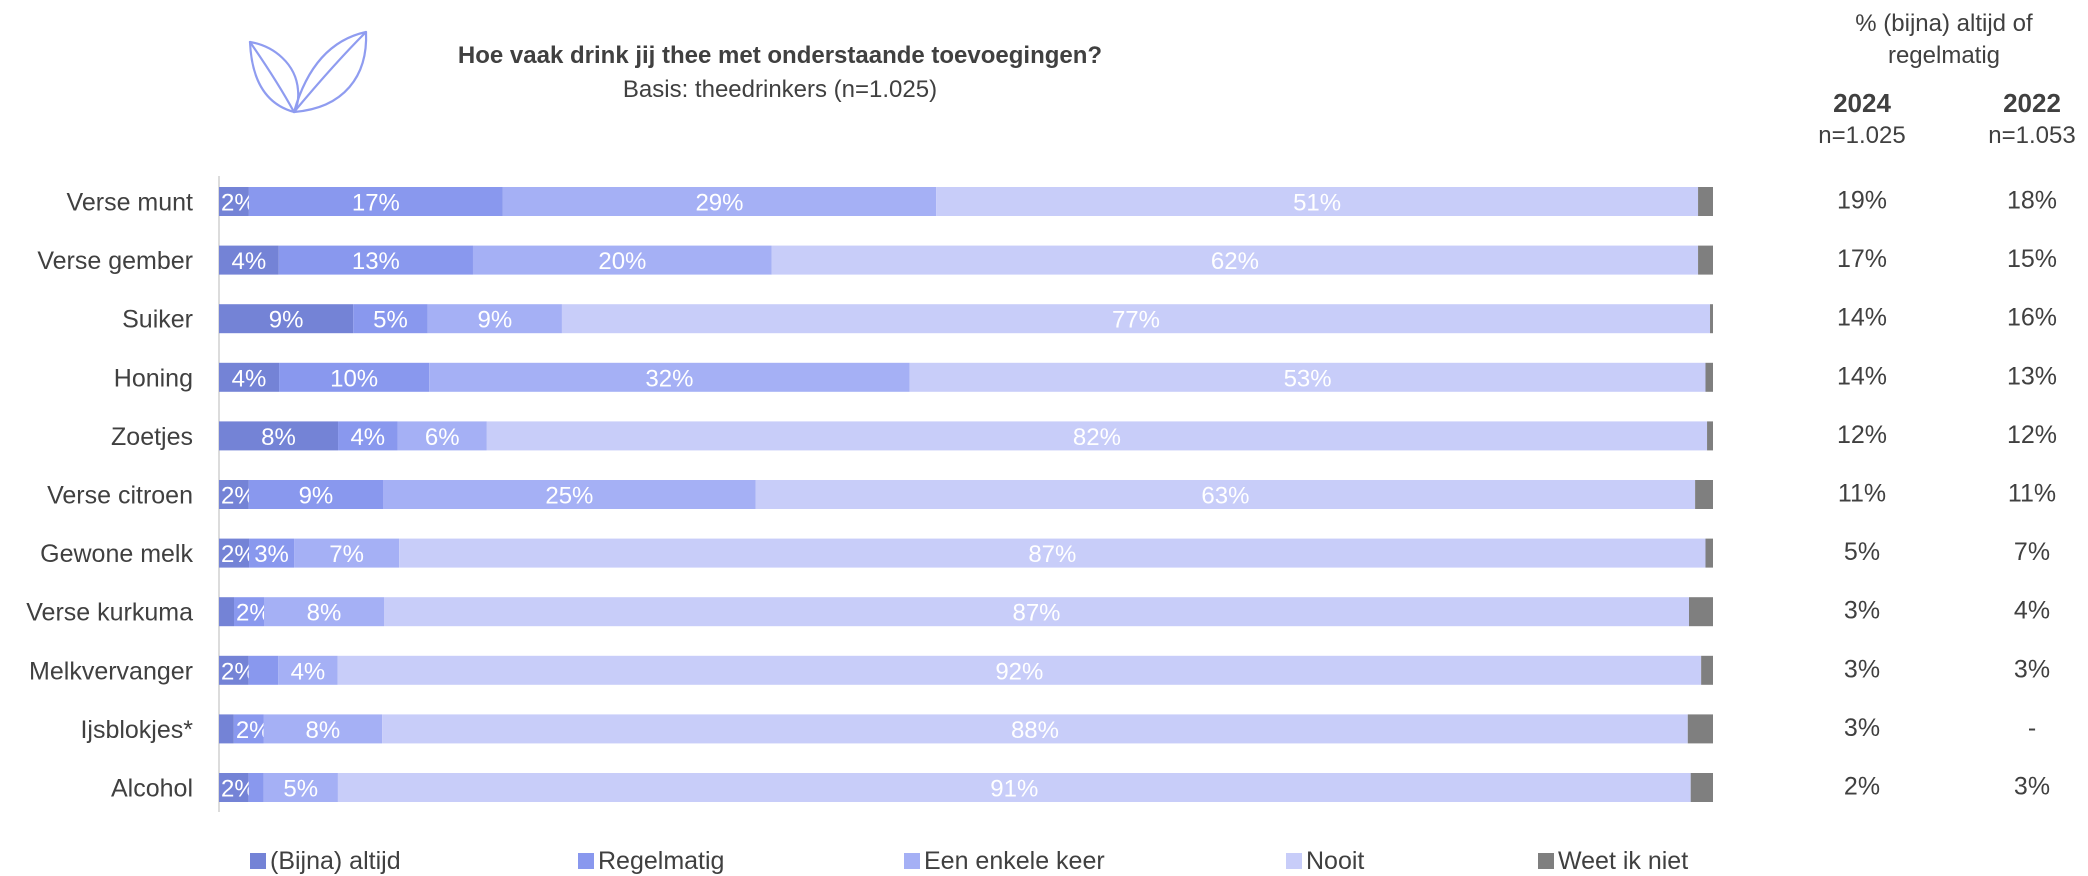 The height and width of the screenshot is (876, 2088). I want to click on summary-2022-verse-gember: 15%, so click(2032, 259).